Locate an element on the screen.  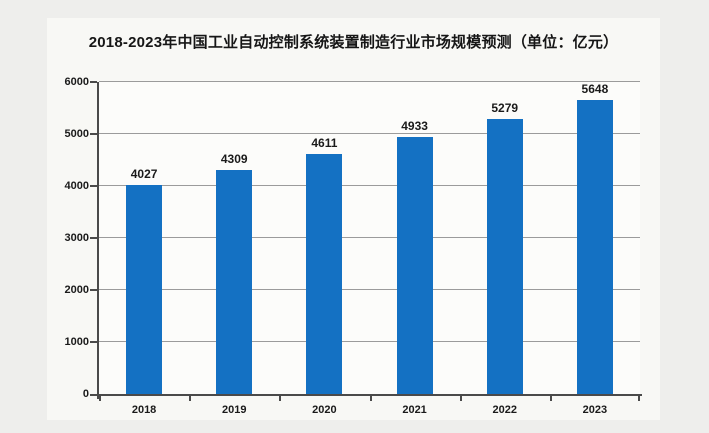
bar-value-label: 4933 is located at coordinates (414, 126).